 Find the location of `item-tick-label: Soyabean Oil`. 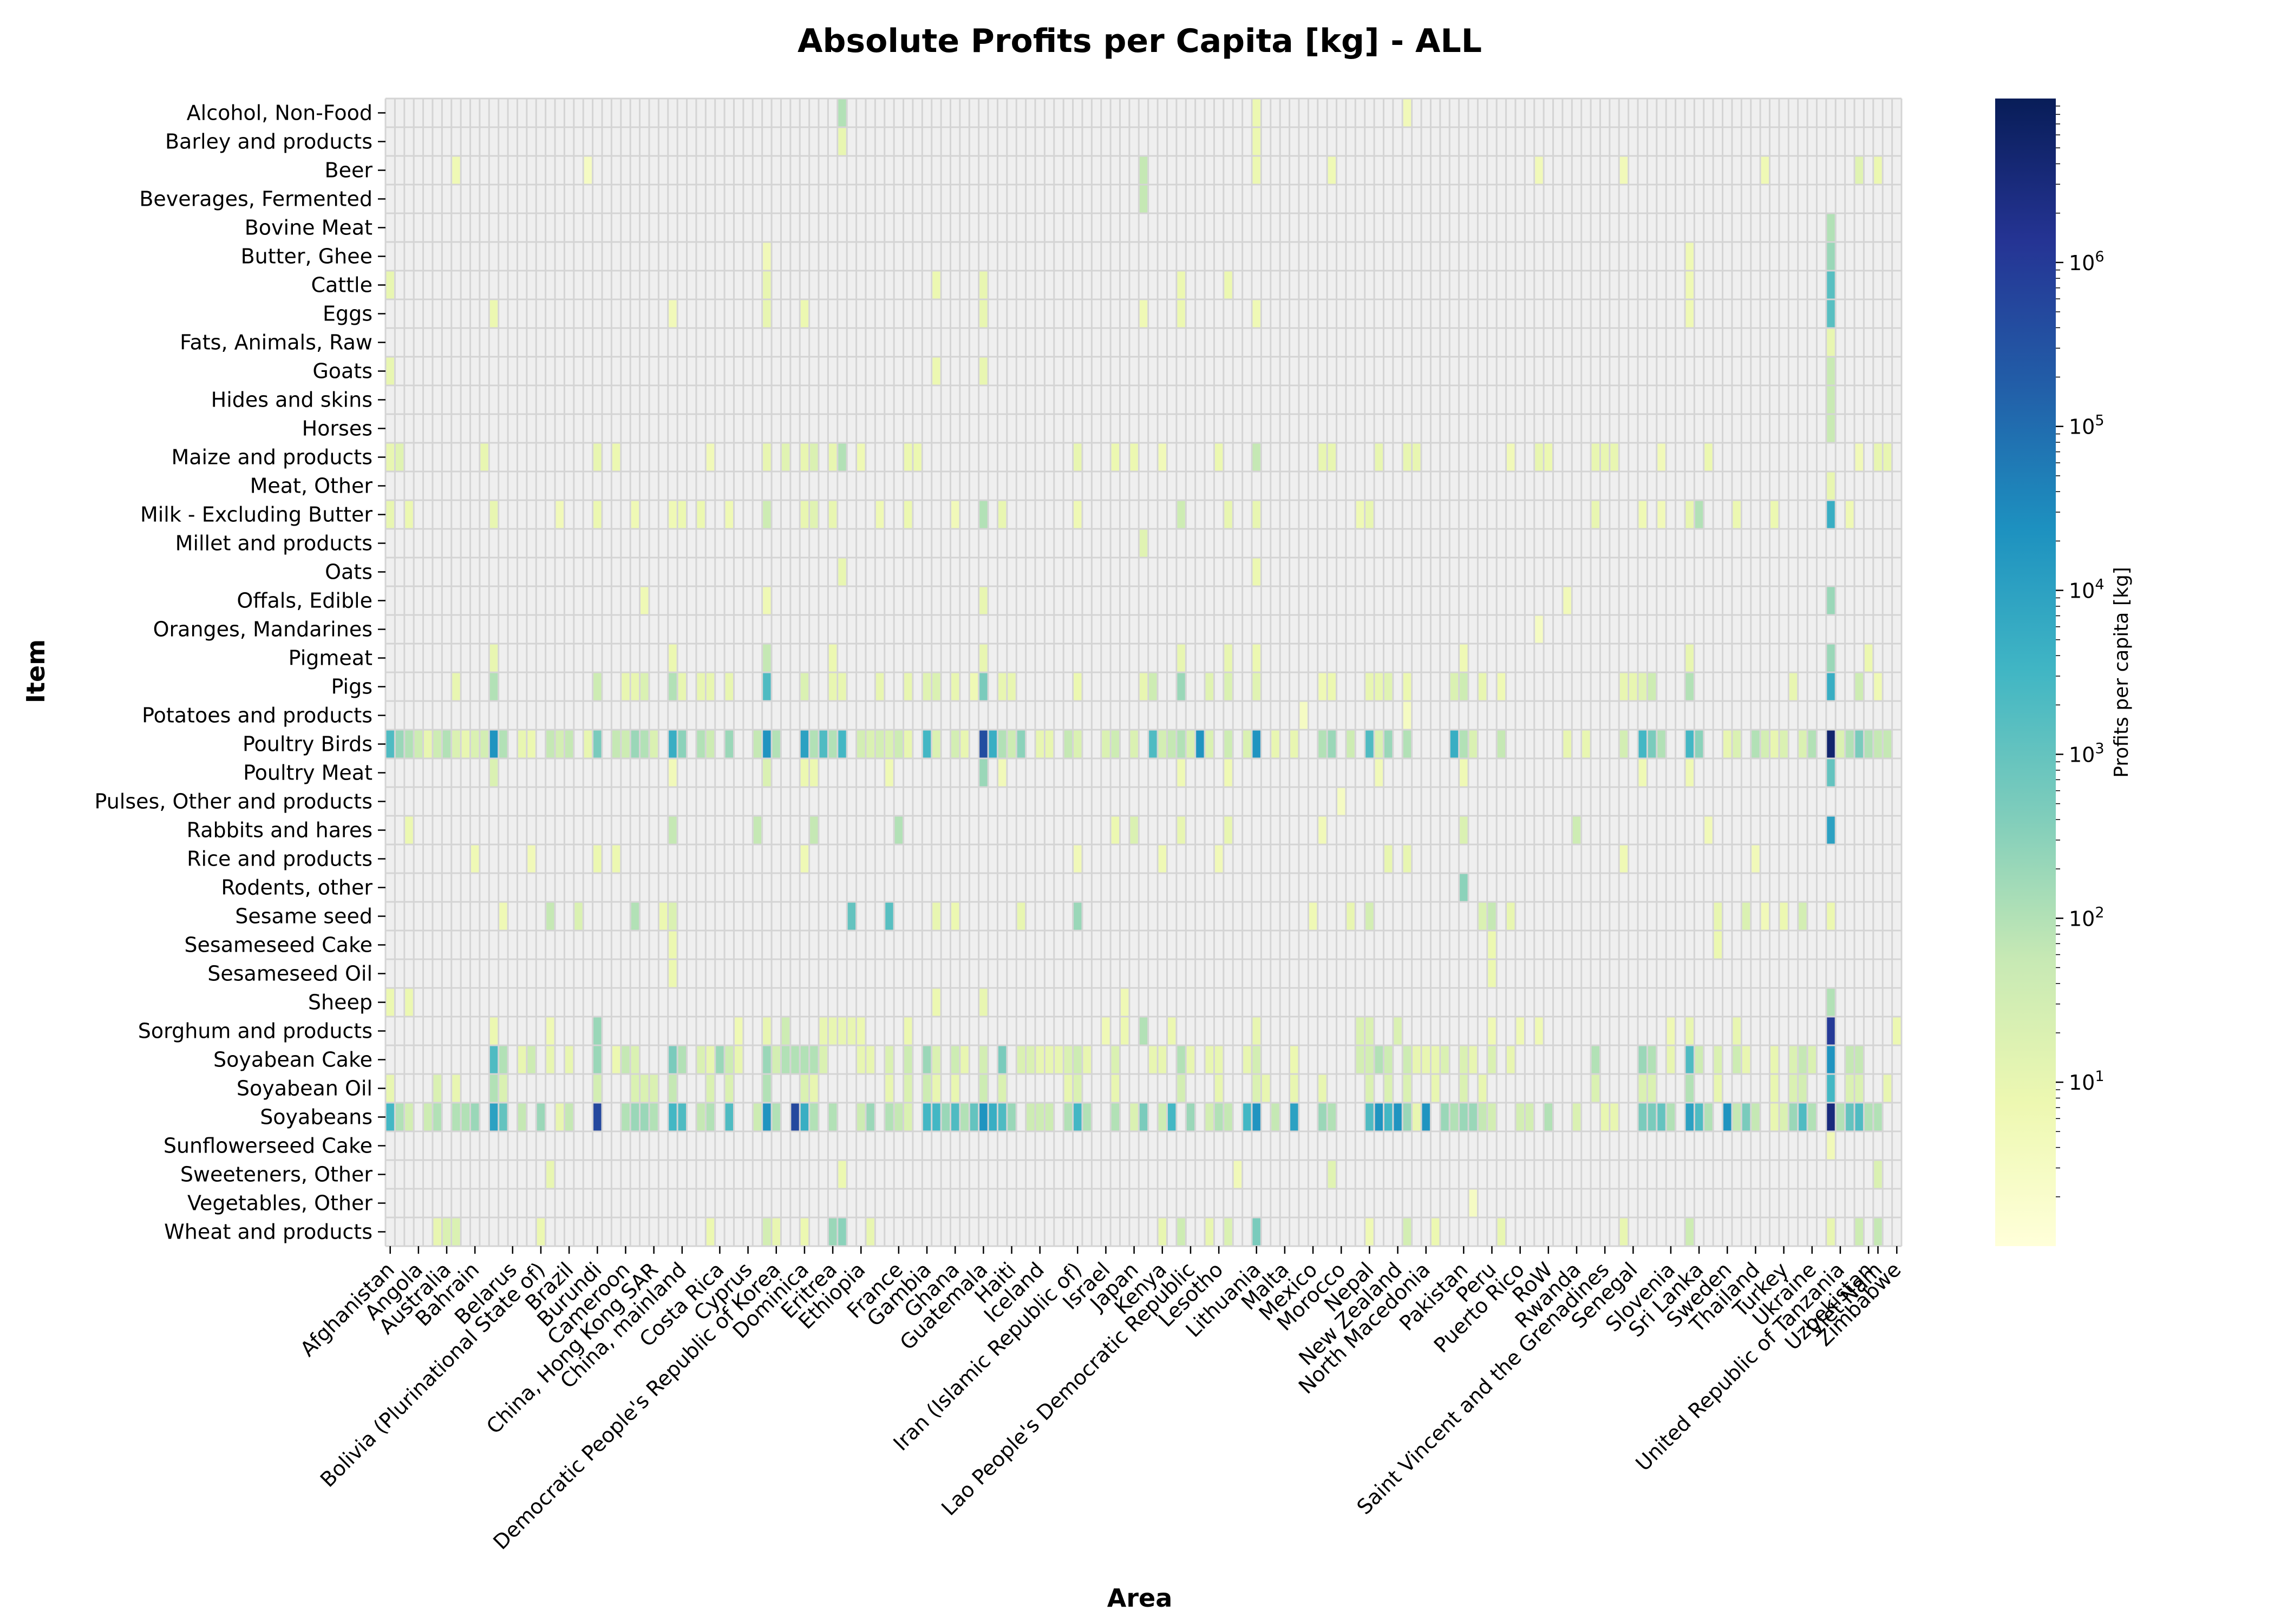

item-tick-label: Soyabean Oil is located at coordinates (305, 1089).